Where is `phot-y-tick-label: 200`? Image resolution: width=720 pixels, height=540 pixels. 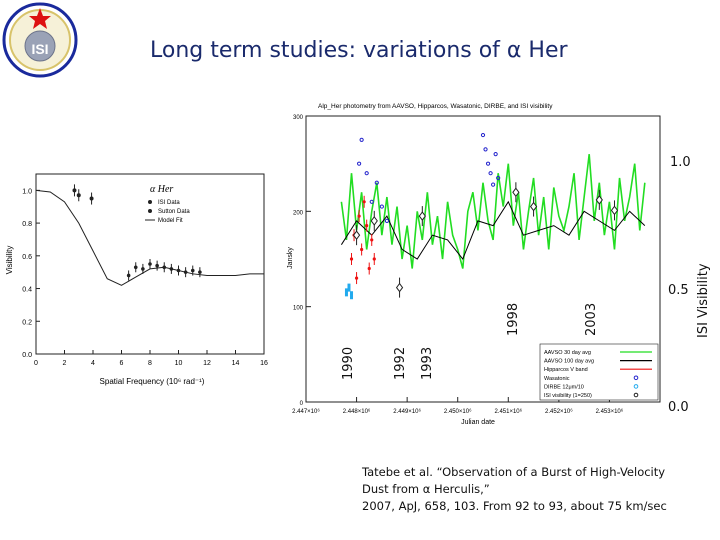 phot-y-tick-label: 200 is located at coordinates (298, 213).